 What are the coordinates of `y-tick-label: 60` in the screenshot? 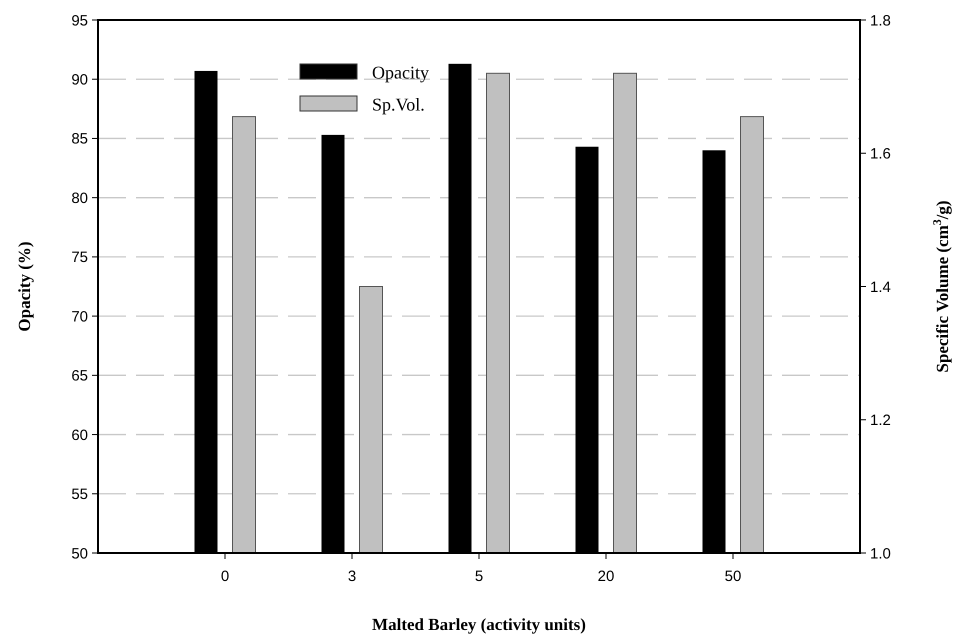 It's located at (79, 435).